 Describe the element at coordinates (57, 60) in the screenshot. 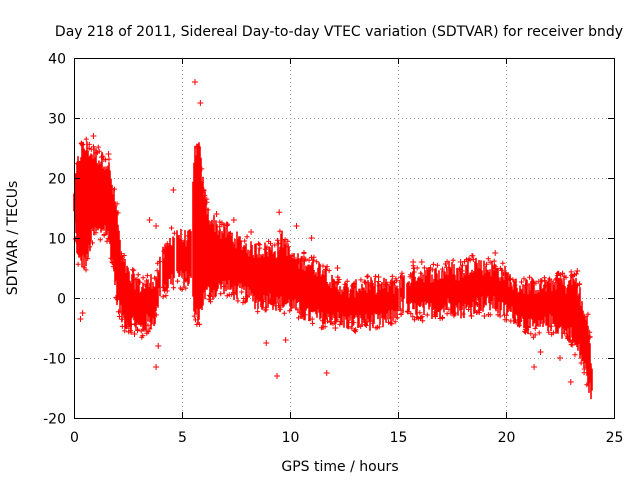

I see `y-tick-label: 40` at that location.